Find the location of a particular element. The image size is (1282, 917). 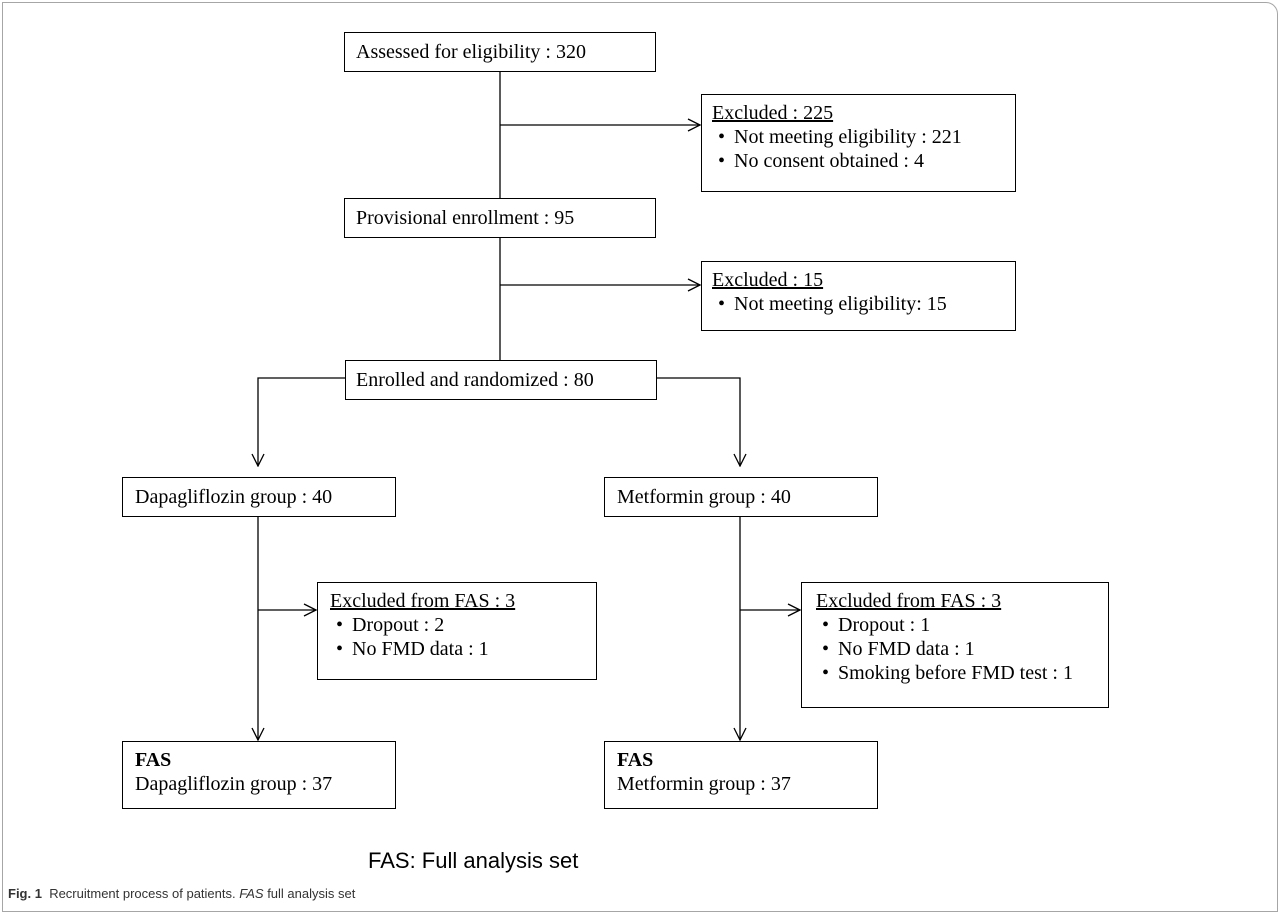

assessed-box: Assessed for eligibility : 320 is located at coordinates (500, 52).